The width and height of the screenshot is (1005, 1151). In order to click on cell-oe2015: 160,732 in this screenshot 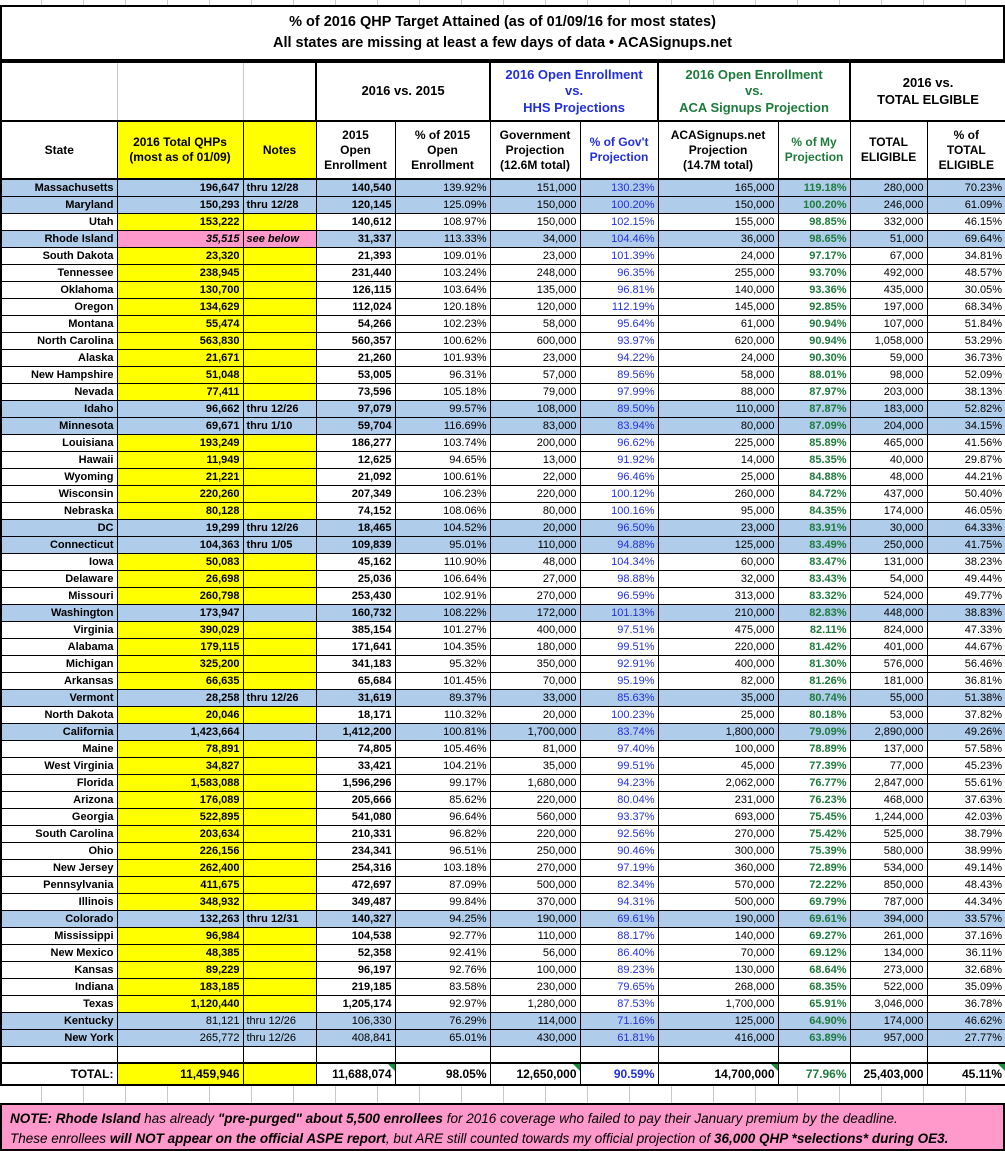, I will do `click(355, 612)`.